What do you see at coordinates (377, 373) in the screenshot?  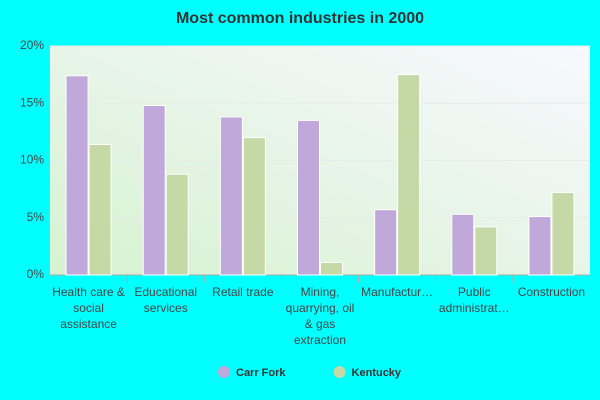 I see `legend-label: Kentucky` at bounding box center [377, 373].